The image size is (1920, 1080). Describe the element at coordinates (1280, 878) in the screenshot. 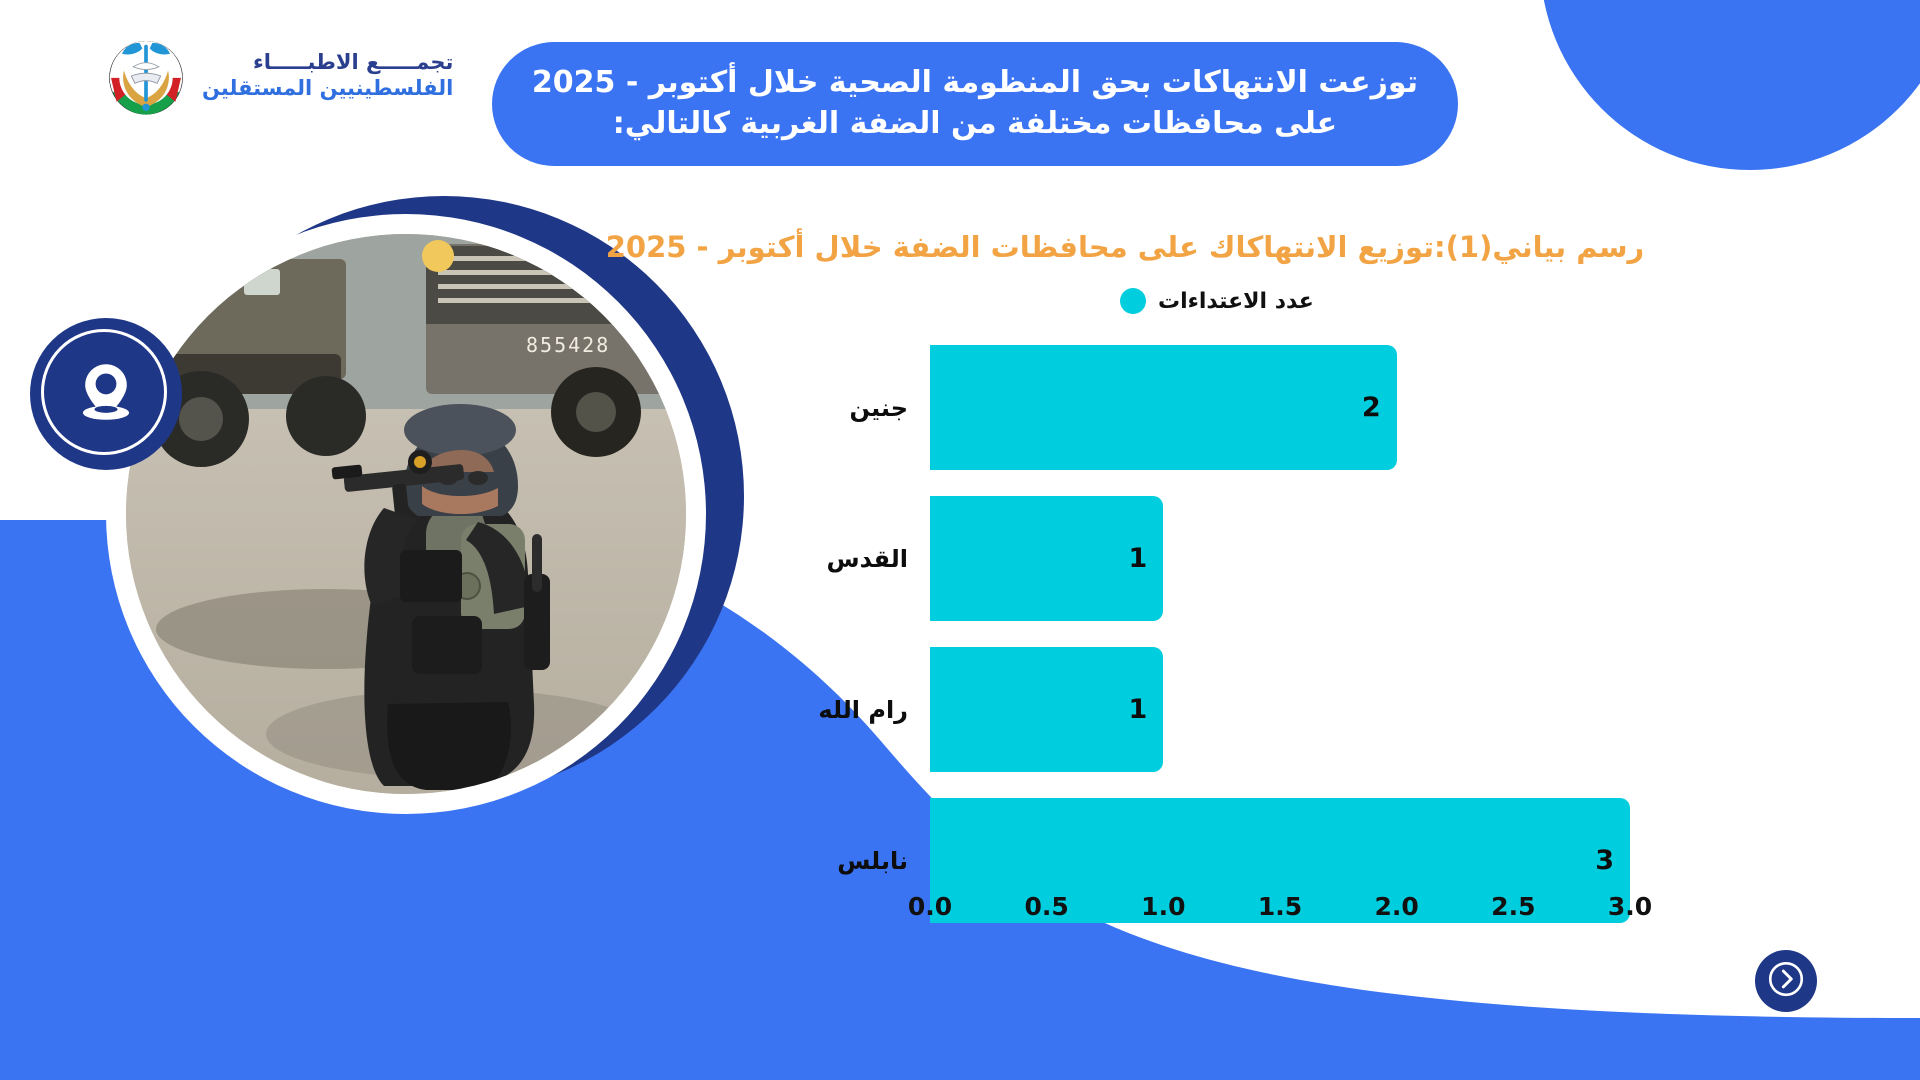

I see `x-axis-line` at that location.